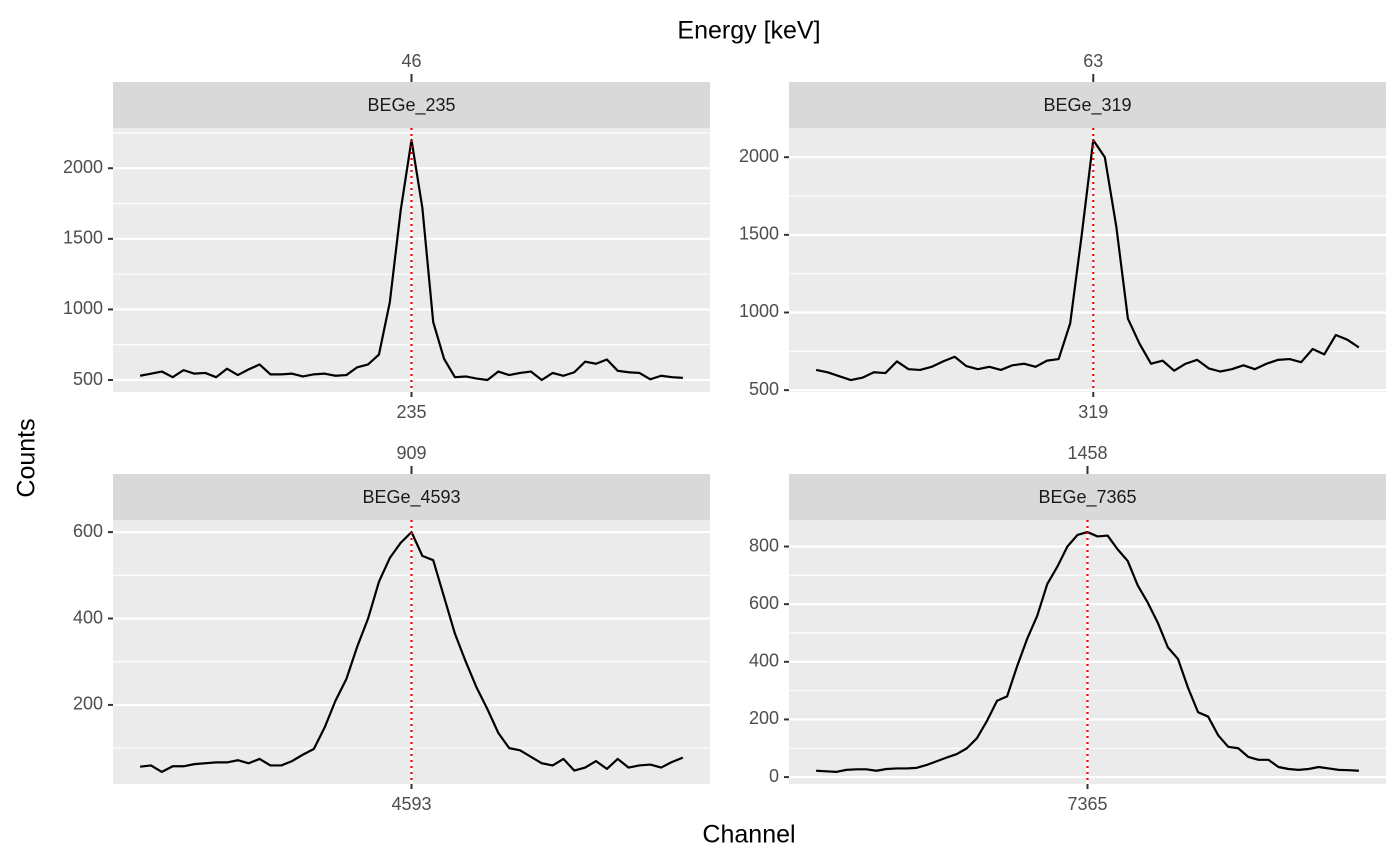 The image size is (1400, 866). I want to click on x2-tick-label: 46, so click(411, 61).